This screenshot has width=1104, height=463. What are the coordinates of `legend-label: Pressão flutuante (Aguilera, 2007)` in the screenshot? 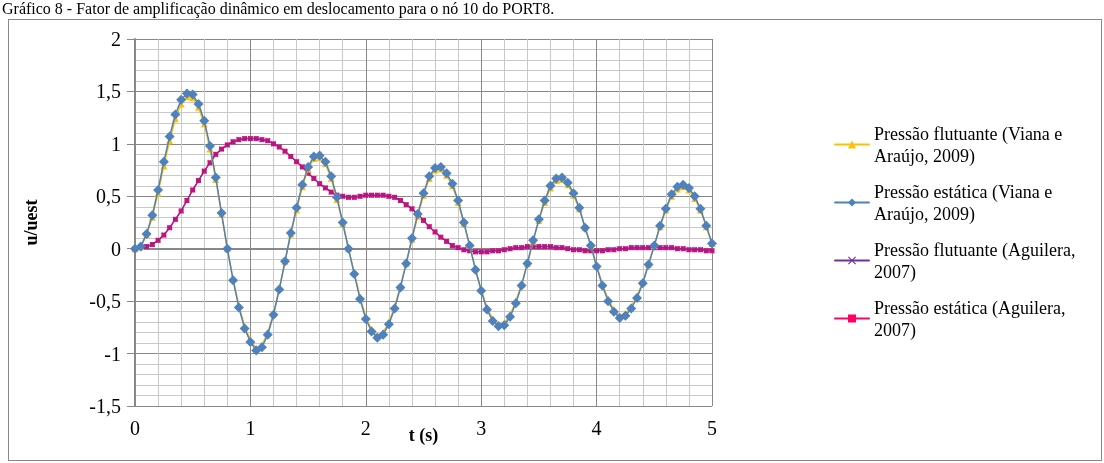 It's located at (977, 261).